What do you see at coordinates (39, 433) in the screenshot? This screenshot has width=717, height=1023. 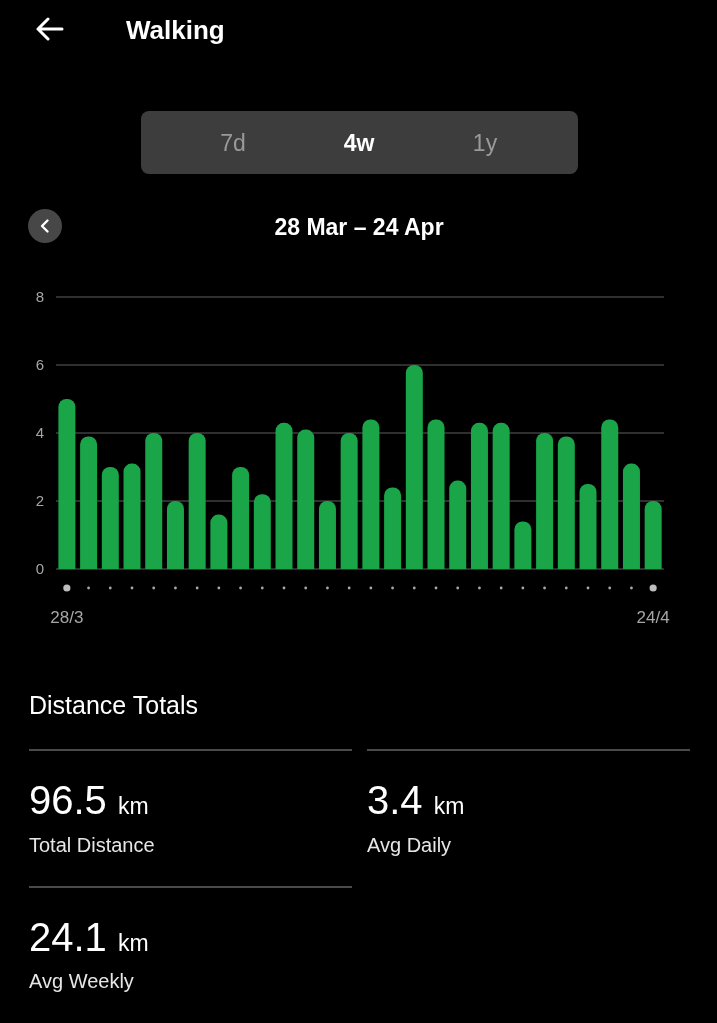 I see `y-tick-label: 4` at bounding box center [39, 433].